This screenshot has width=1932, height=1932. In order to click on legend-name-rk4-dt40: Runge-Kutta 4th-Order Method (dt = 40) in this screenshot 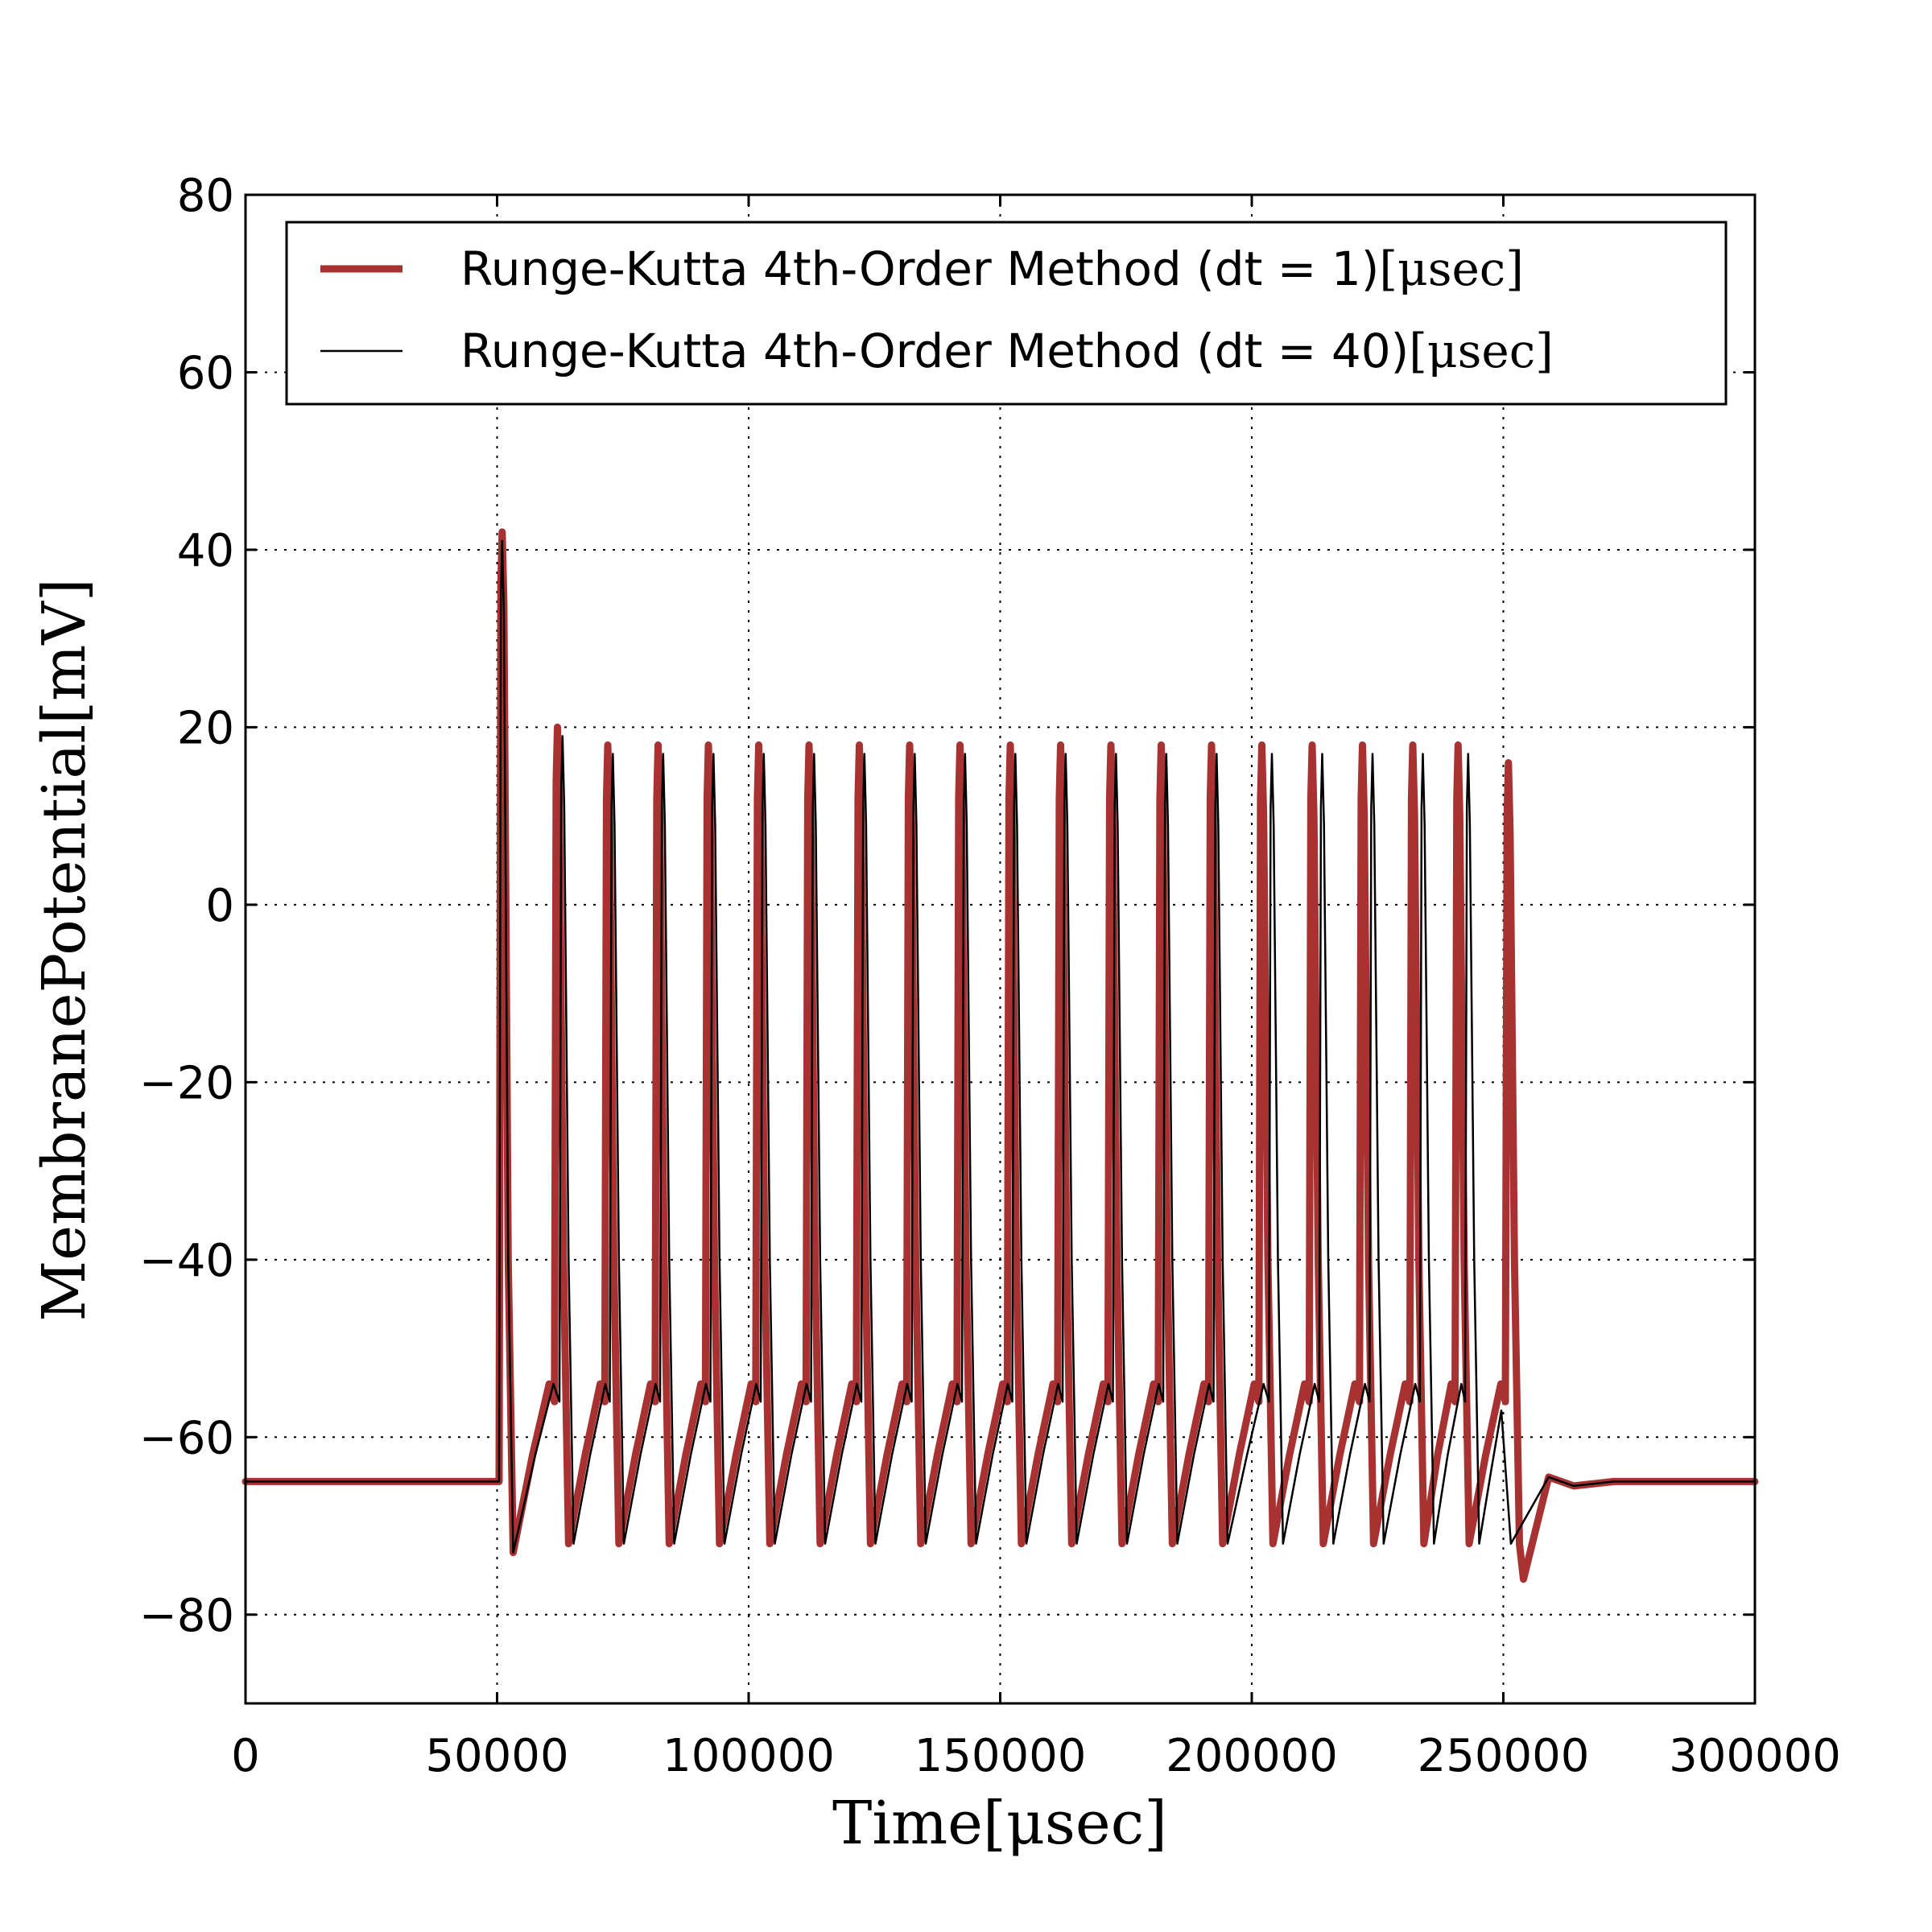, I will do `click(934, 351)`.